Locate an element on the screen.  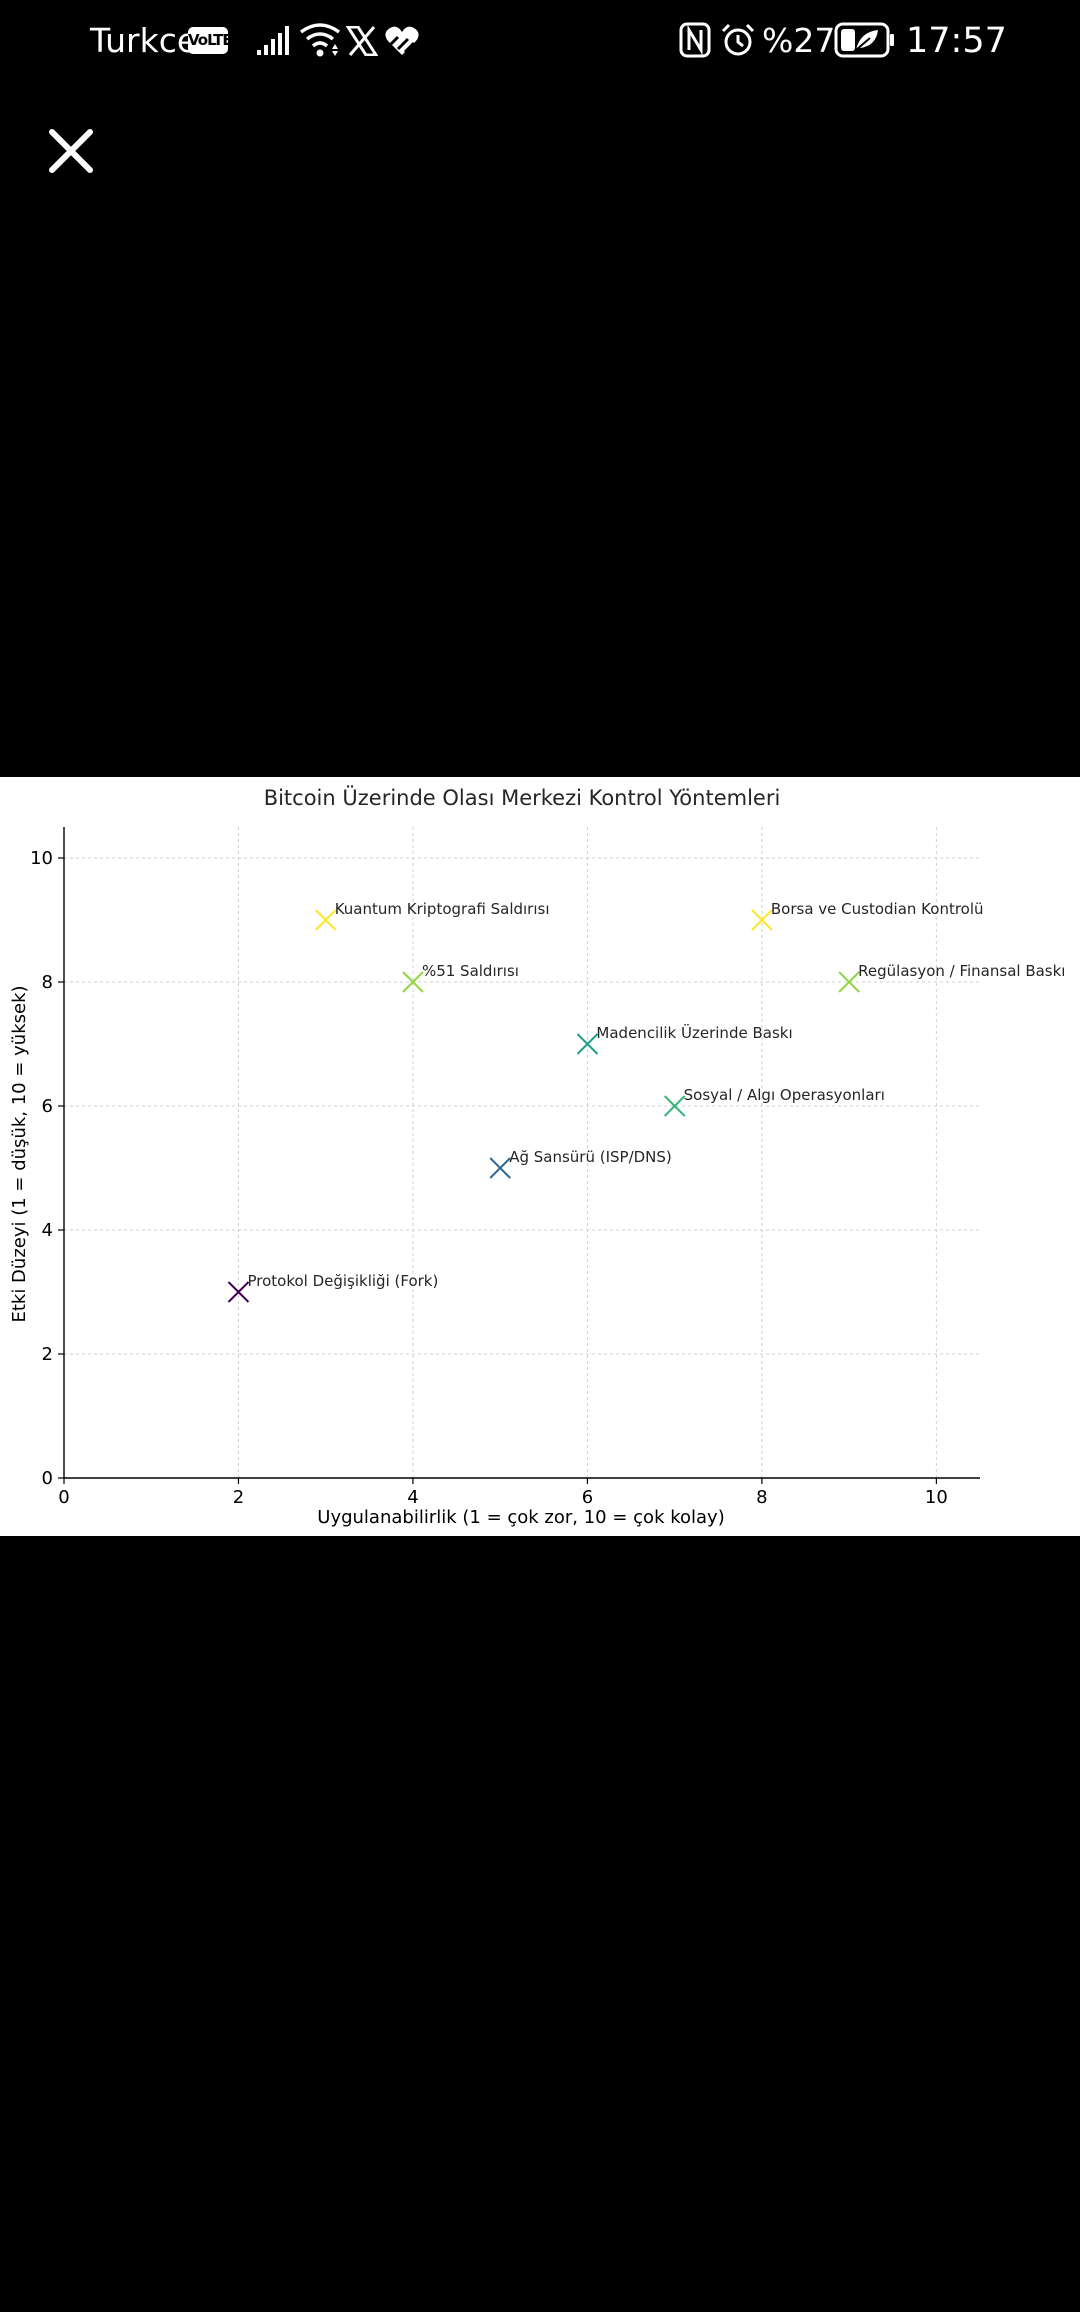
data-point: Kuantum Kriptografi Saldırısı is located at coordinates (432, 915).